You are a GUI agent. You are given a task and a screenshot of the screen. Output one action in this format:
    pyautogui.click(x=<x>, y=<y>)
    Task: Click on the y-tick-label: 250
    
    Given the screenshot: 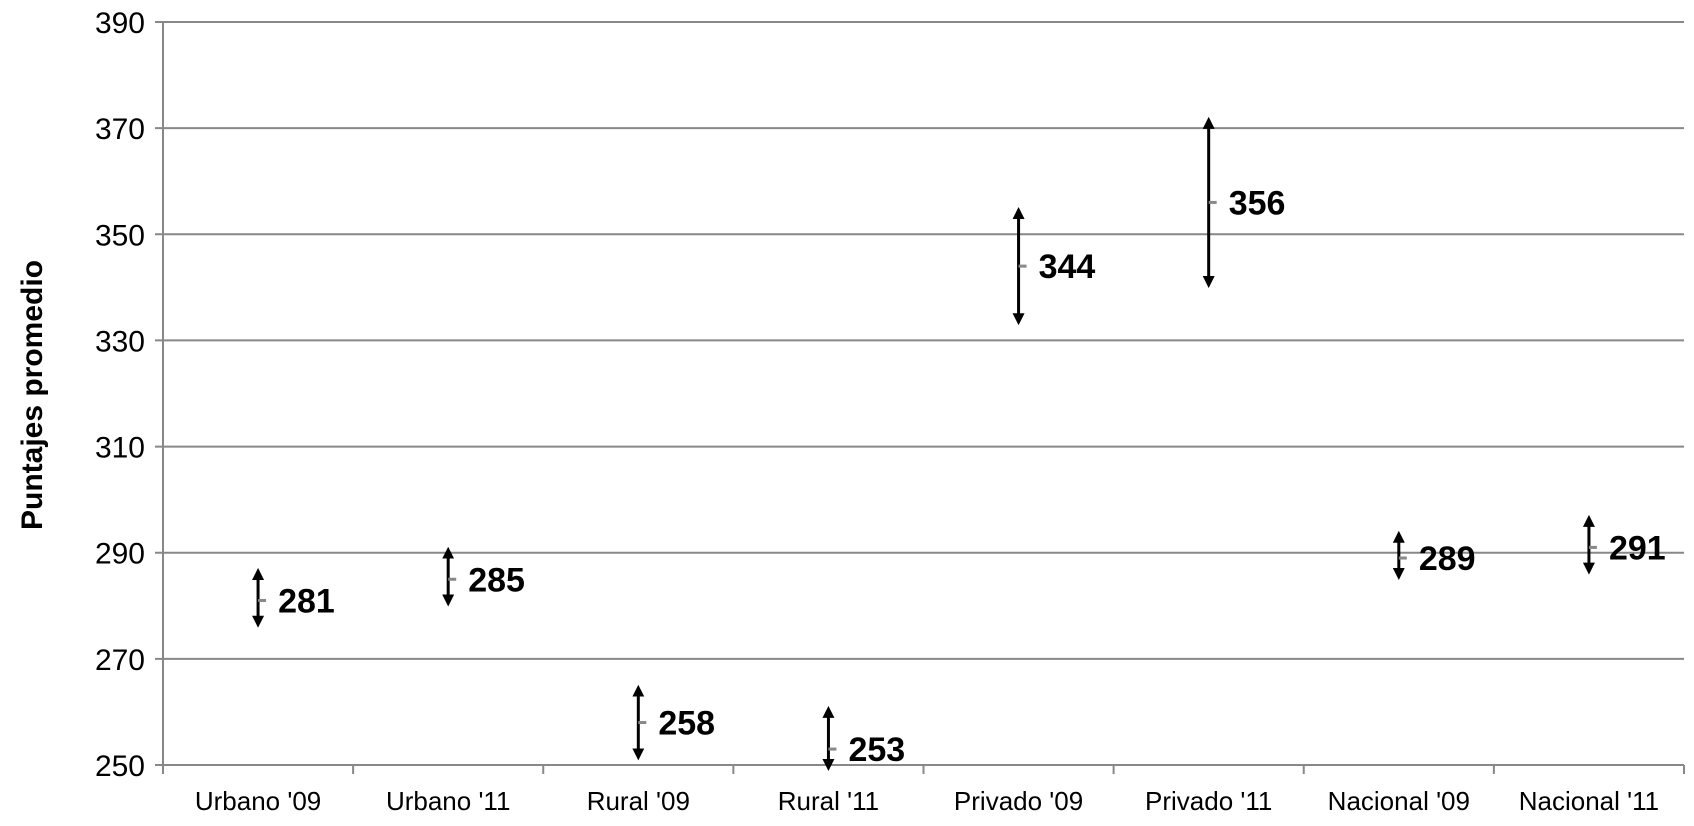 What is the action you would take?
    pyautogui.click(x=120, y=766)
    